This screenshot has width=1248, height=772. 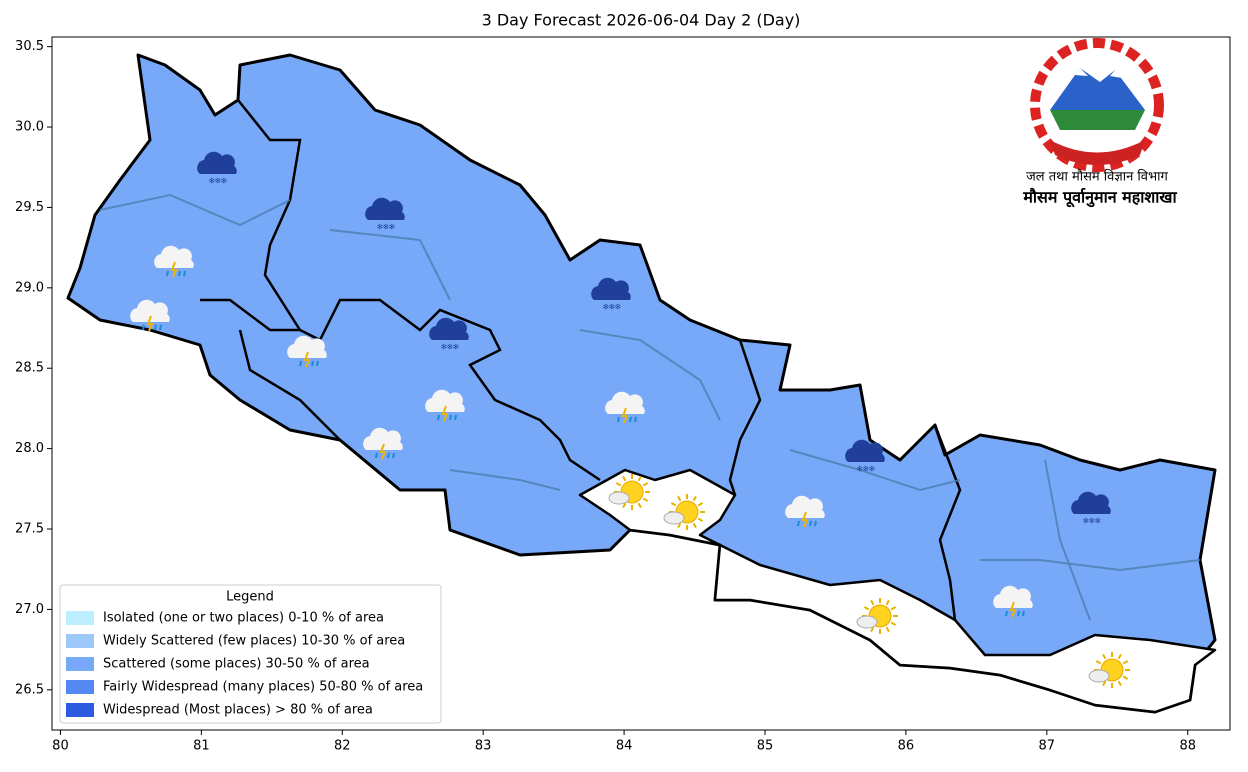 What do you see at coordinates (765, 746) in the screenshot?
I see `x-tick-label: 85` at bounding box center [765, 746].